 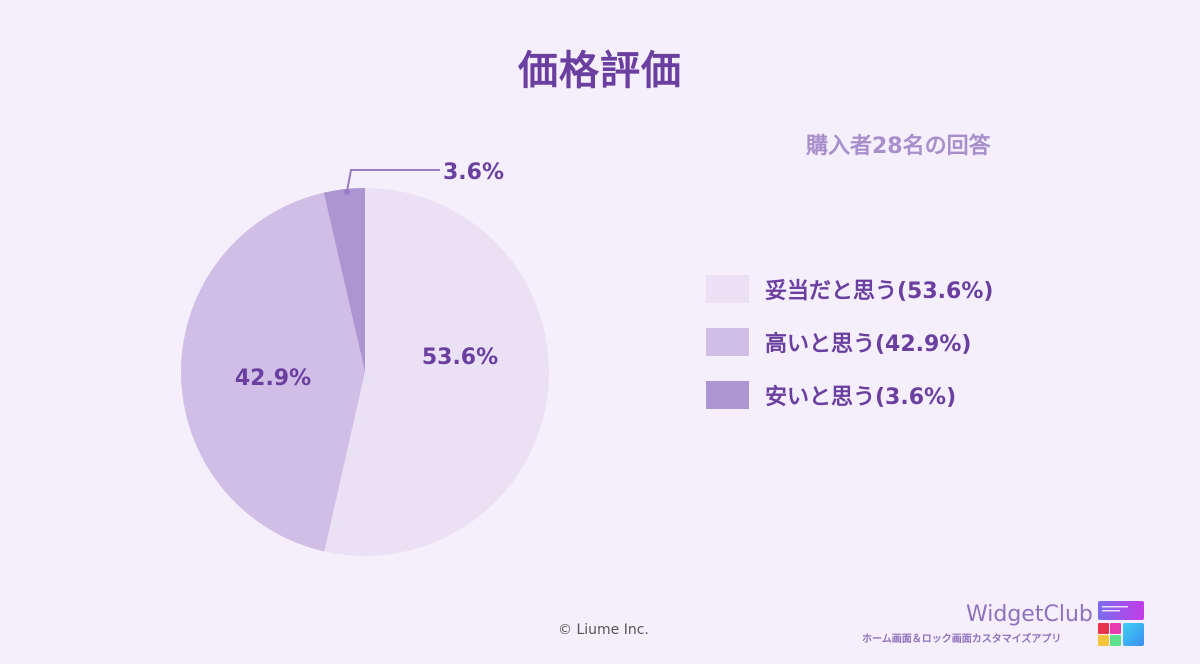 I want to click on pie-slice-cheap, so click(x=344, y=280).